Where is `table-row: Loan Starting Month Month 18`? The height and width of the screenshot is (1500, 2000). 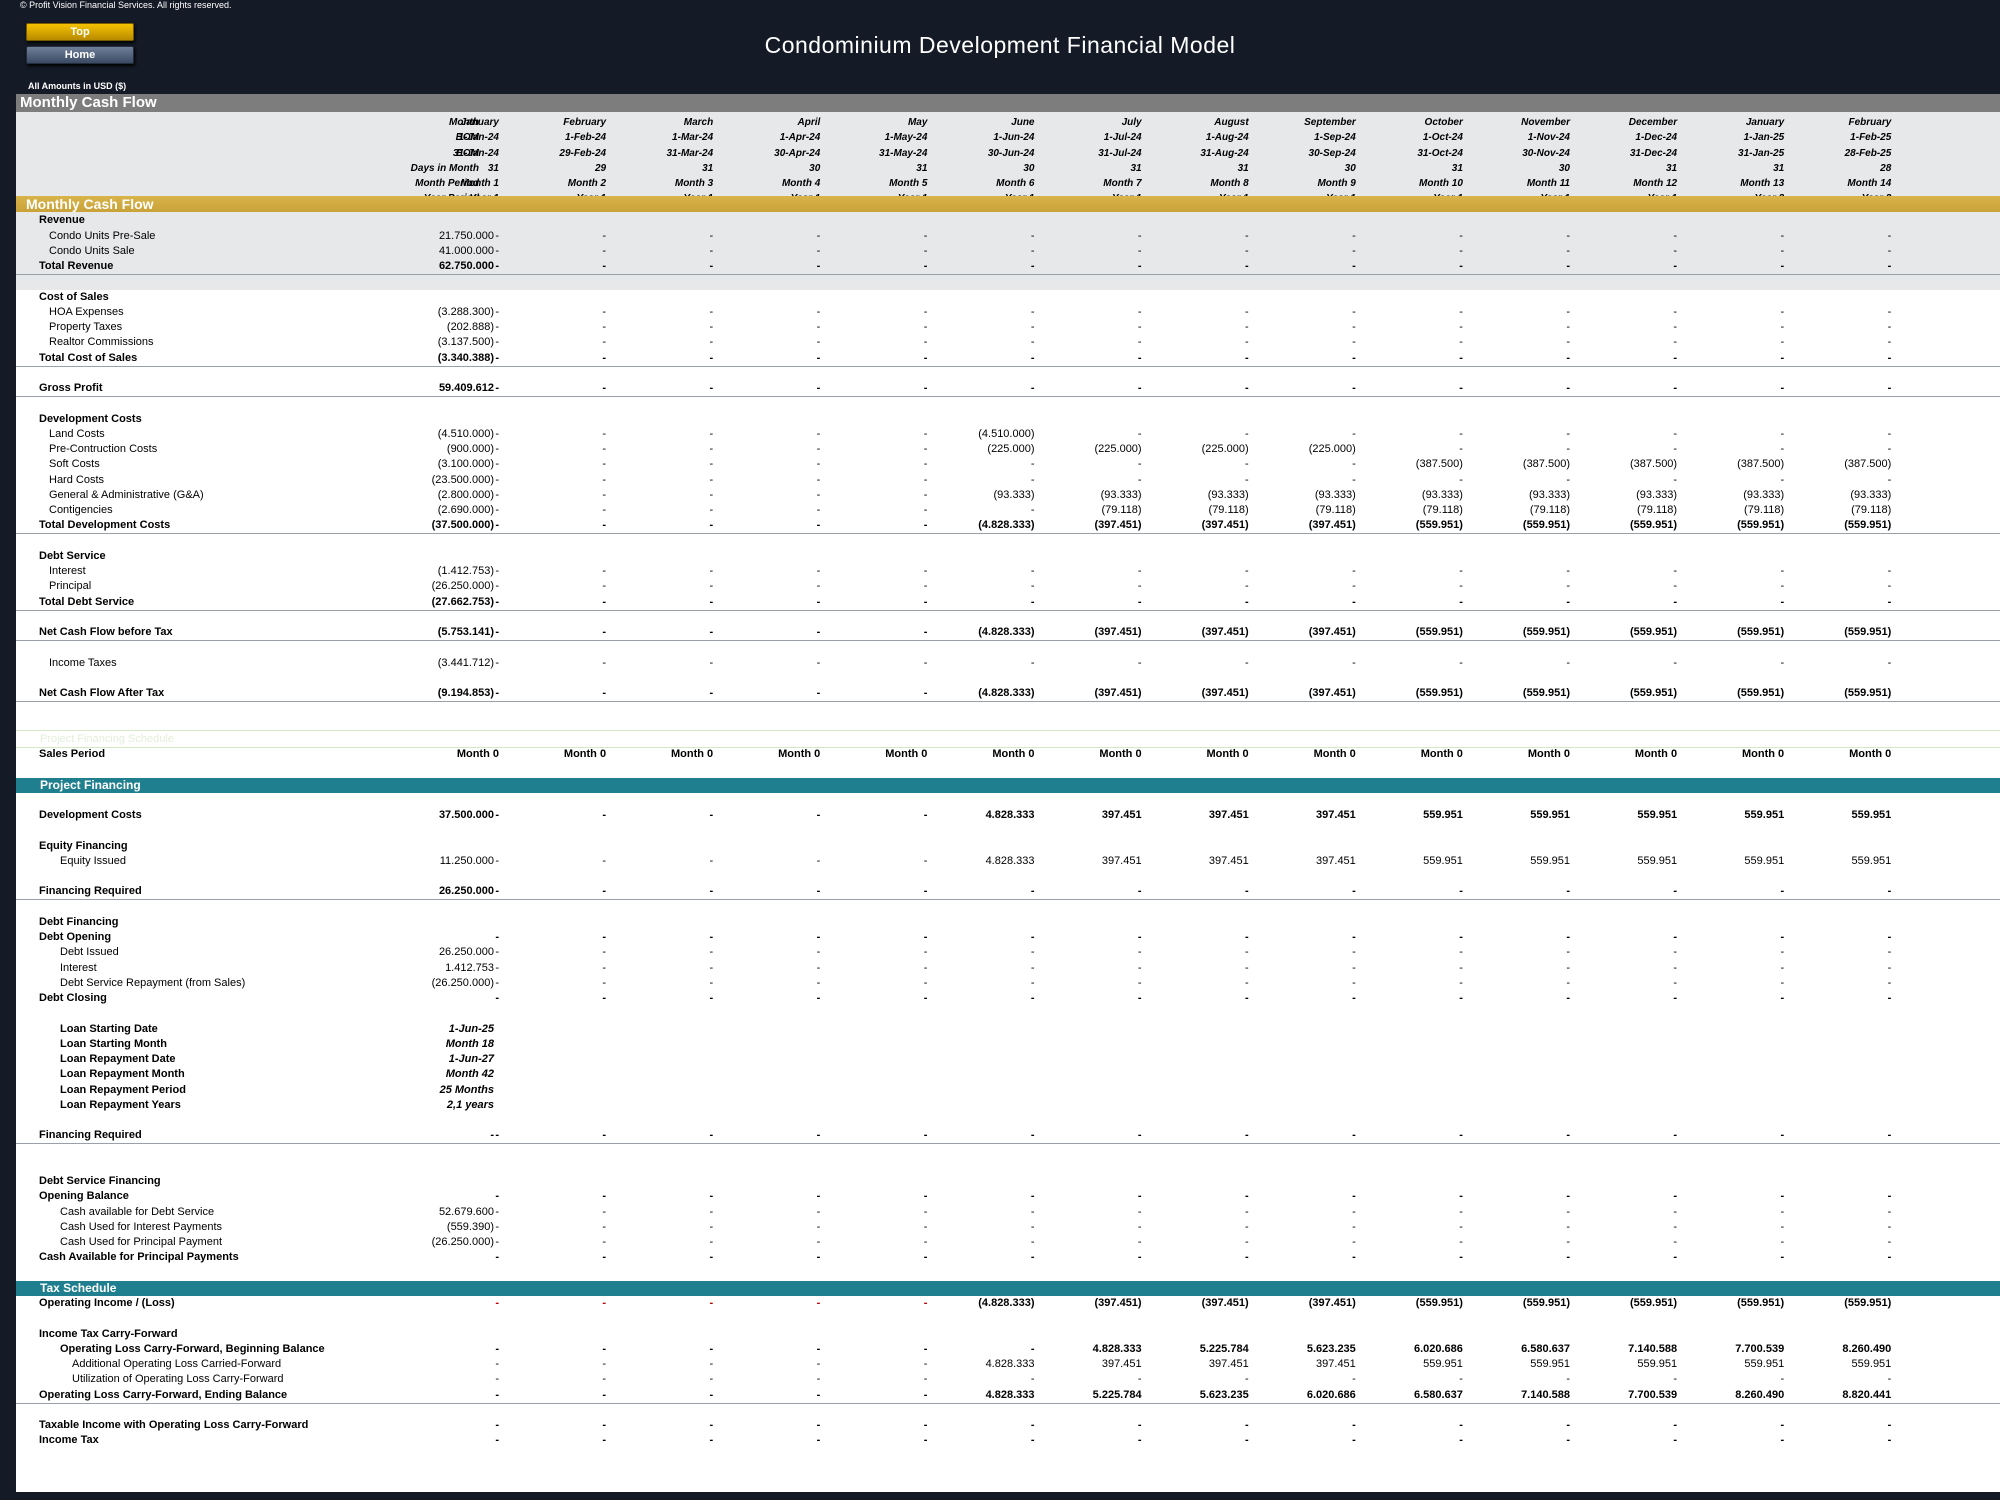 table-row: Loan Starting Month Month 18 is located at coordinates (1008, 1044).